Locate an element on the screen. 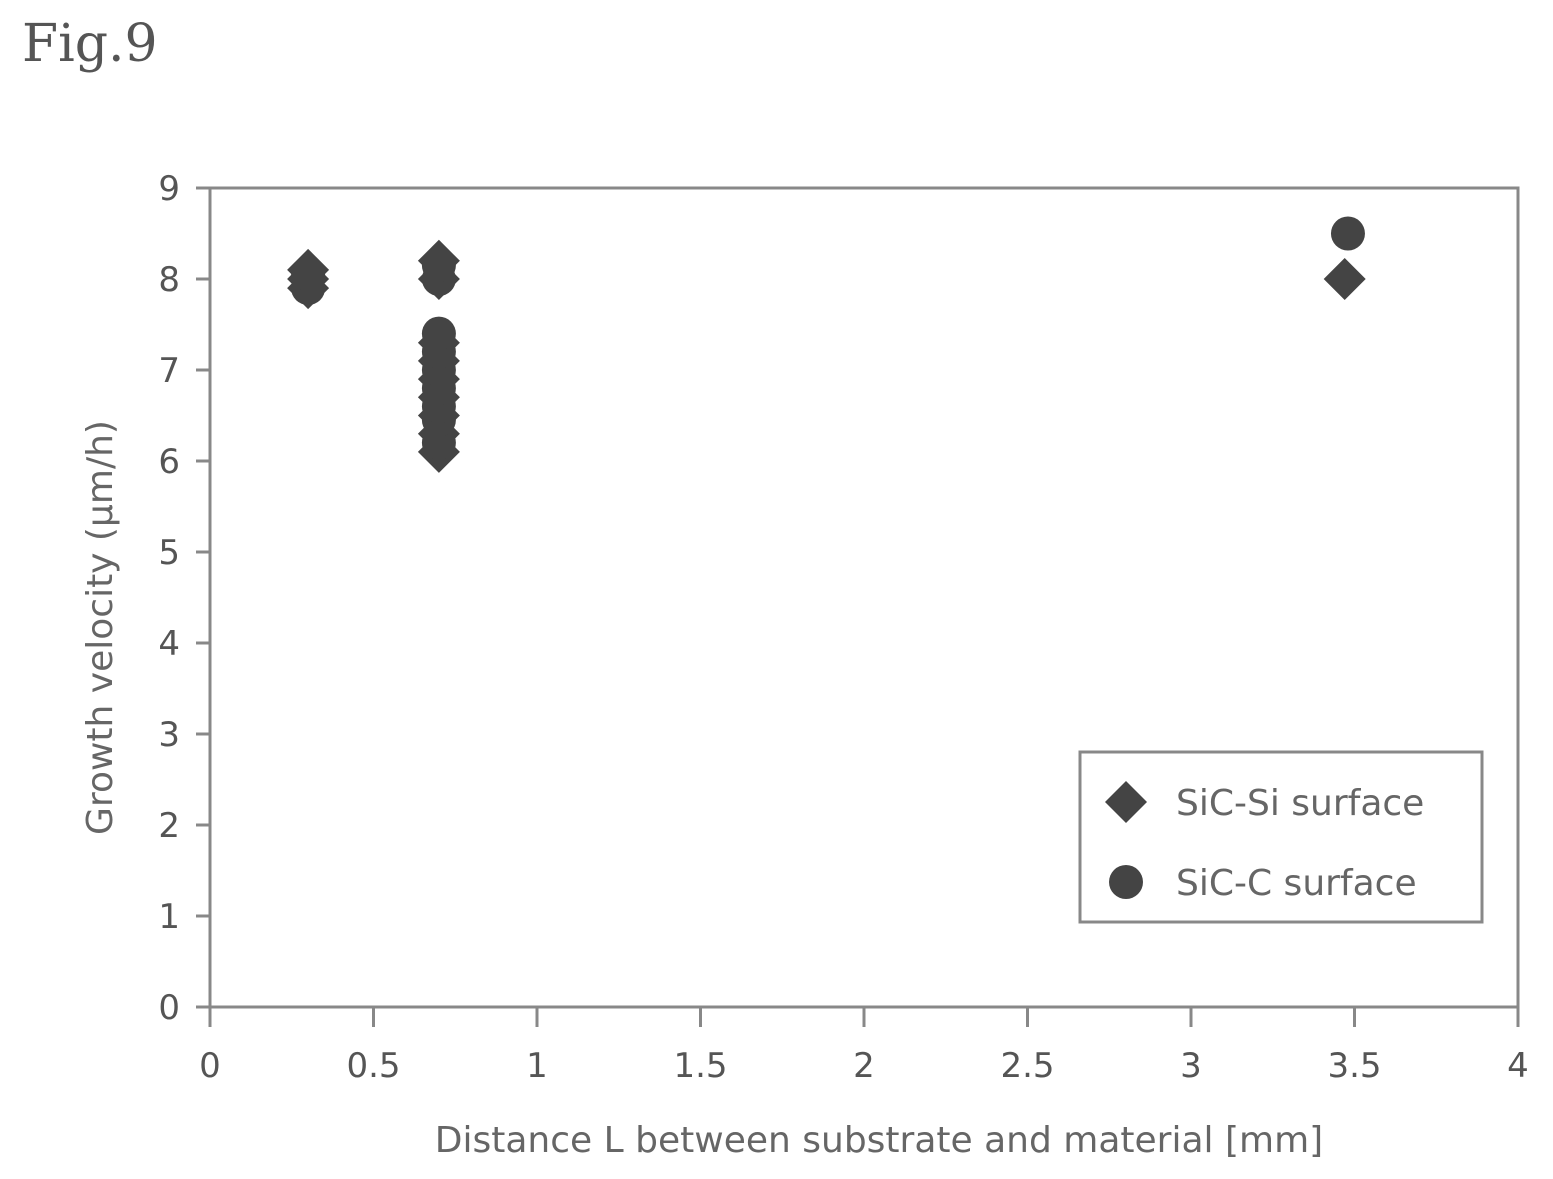 Image resolution: width=1553 pixels, height=1179 pixels. y-axis: 0 1 2 3 4 5 6 7 8 9 is located at coordinates (184, 598).